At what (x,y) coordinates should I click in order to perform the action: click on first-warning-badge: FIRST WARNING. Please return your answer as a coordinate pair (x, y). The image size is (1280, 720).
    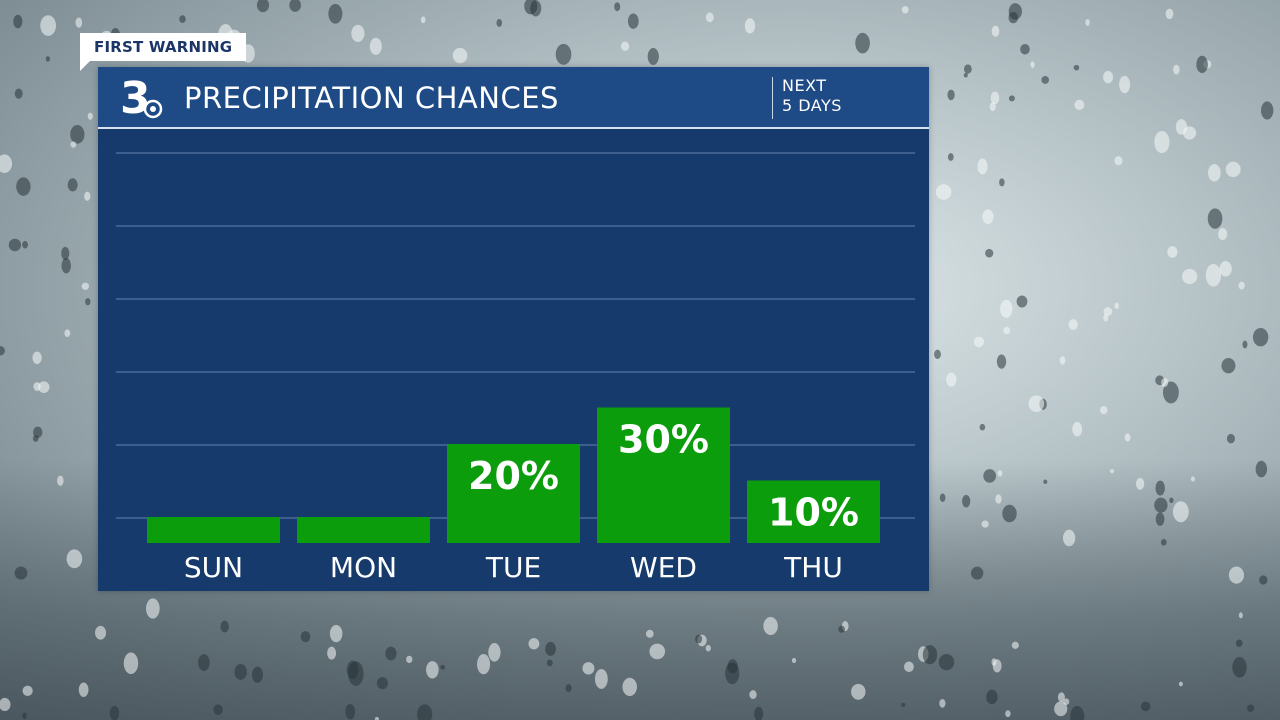
    Looking at the image, I should click on (163, 47).